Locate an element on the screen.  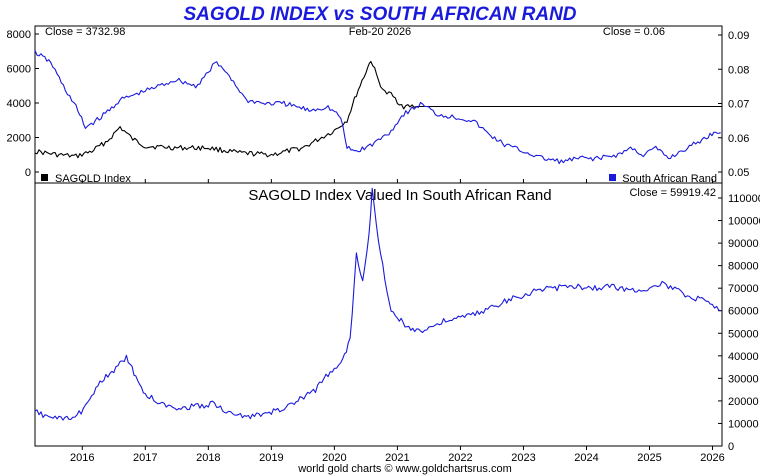
chart-date: Feb-20 2026 is located at coordinates (380, 32).